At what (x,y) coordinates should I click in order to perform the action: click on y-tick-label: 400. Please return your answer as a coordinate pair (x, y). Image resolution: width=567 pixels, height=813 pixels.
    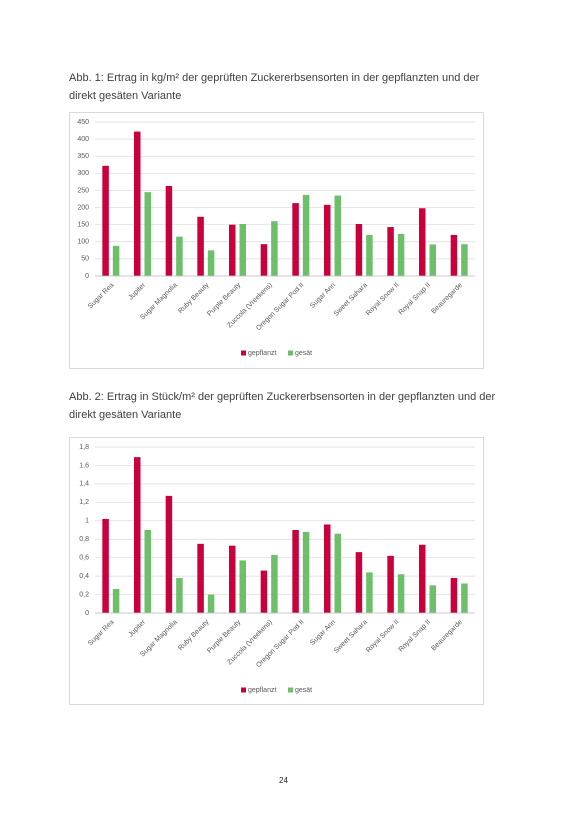
    Looking at the image, I should click on (83, 139).